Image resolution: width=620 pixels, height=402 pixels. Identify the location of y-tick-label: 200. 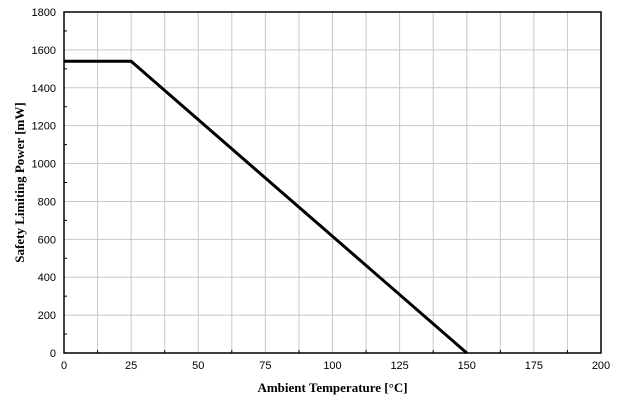
(47, 316).